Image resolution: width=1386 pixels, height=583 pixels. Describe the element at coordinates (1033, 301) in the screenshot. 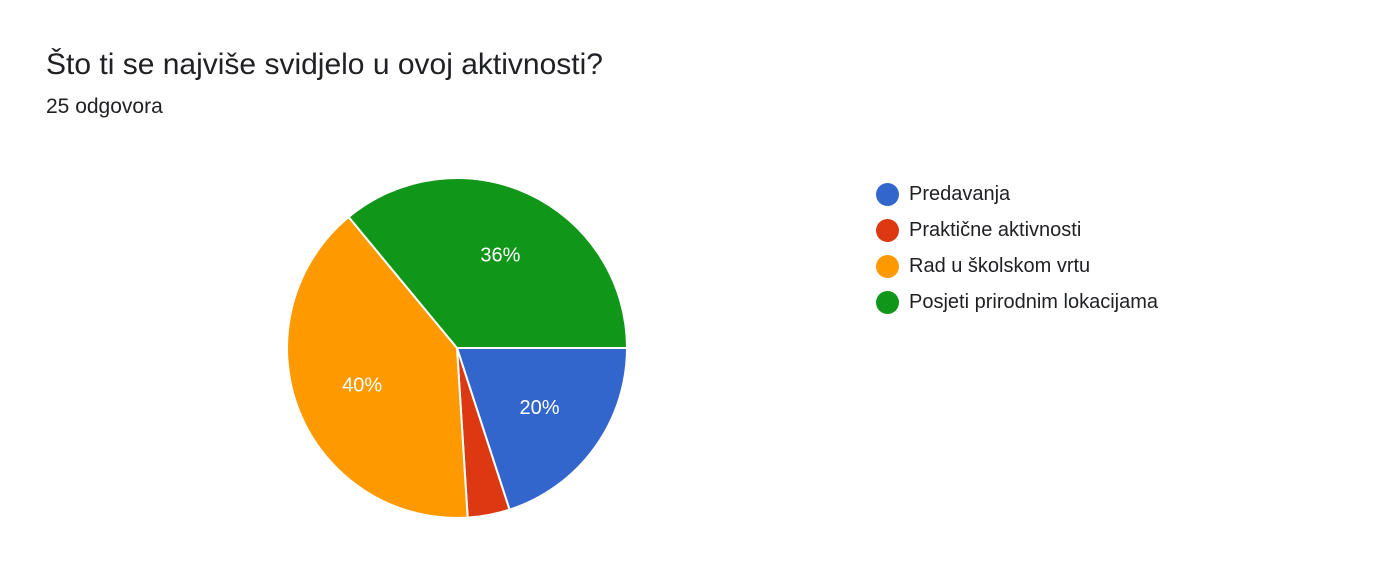

I see `legend-label: Posjeti prirodnim lokacijama` at that location.